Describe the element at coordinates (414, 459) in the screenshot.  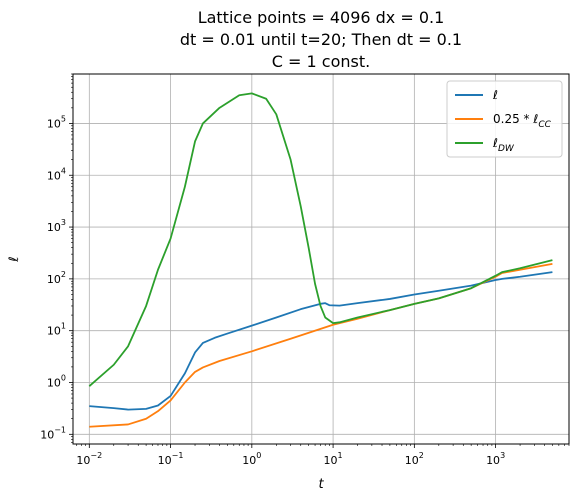
I see `x-tick-label: 10²` at that location.